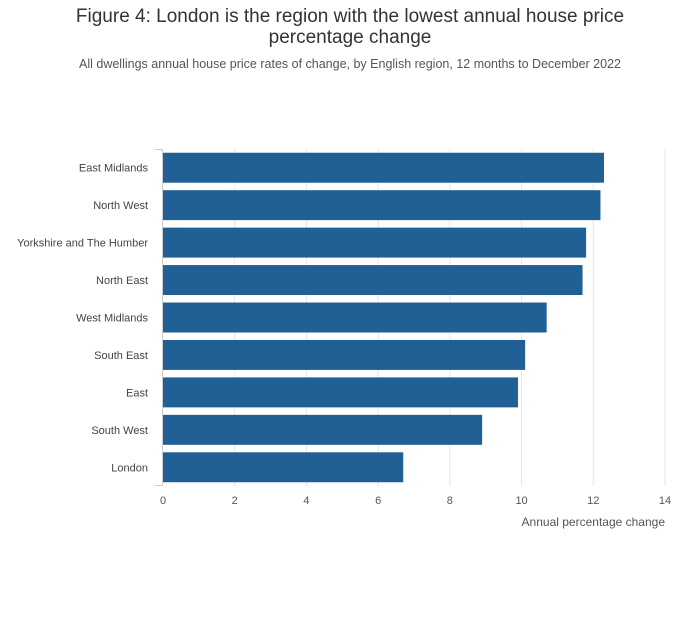  What do you see at coordinates (120, 206) in the screenshot?
I see `category-label: North West` at bounding box center [120, 206].